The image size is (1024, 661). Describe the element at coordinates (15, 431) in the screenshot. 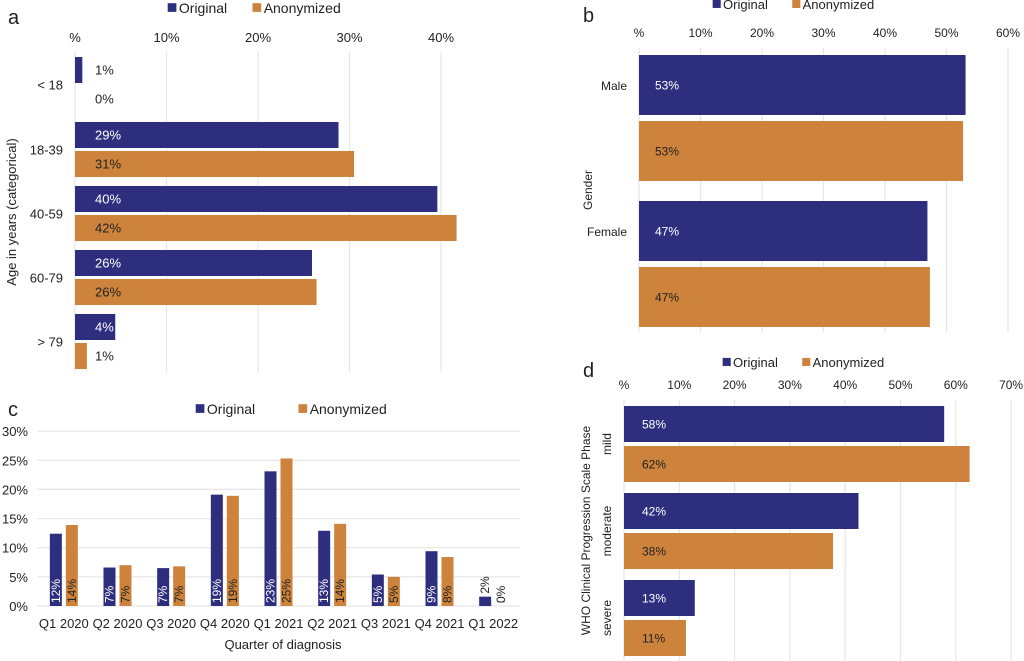

I see `y-tick-label: 30%` at that location.